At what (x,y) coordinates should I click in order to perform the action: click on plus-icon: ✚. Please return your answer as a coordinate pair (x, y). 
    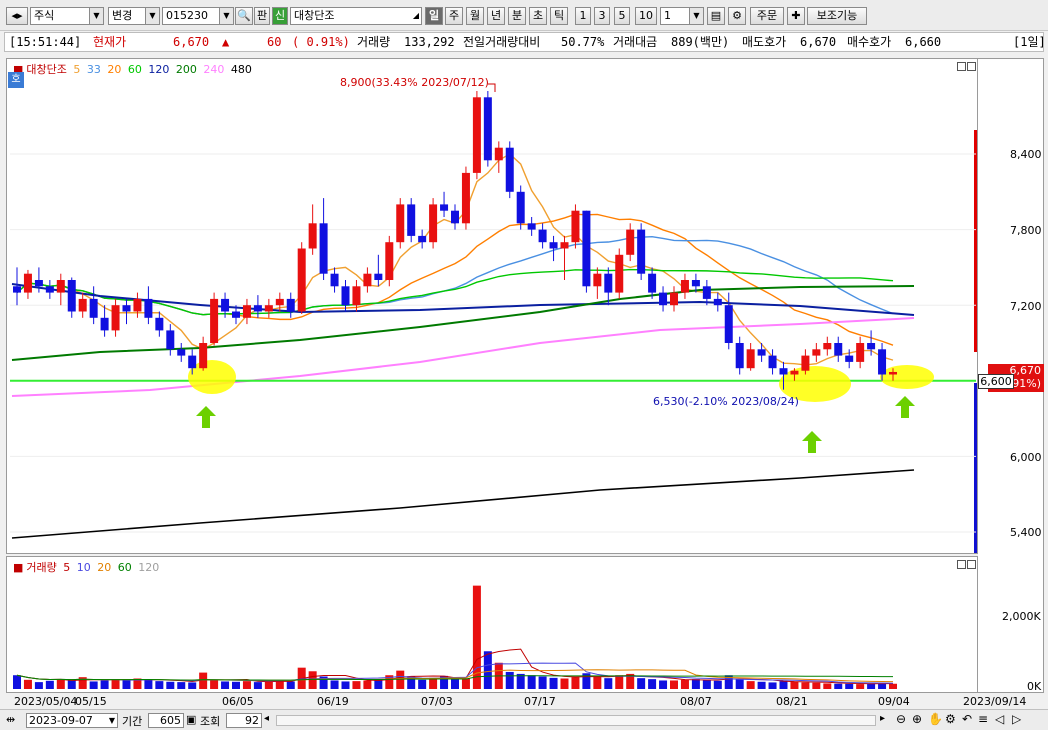
    Looking at the image, I should click on (796, 16).